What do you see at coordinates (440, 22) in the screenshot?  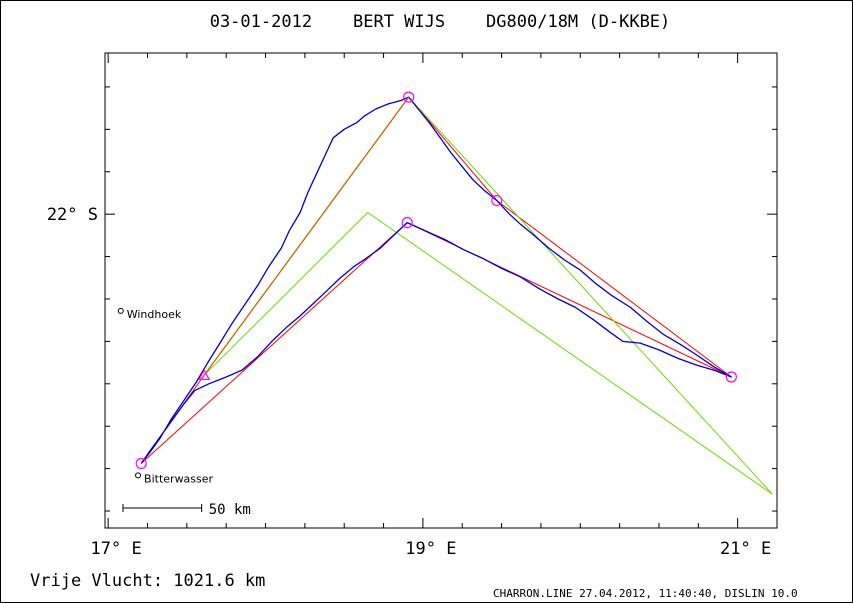 I see `chart-title: 03-01-2012 BERT WIJS DG800/18M (D-KKBE)` at bounding box center [440, 22].